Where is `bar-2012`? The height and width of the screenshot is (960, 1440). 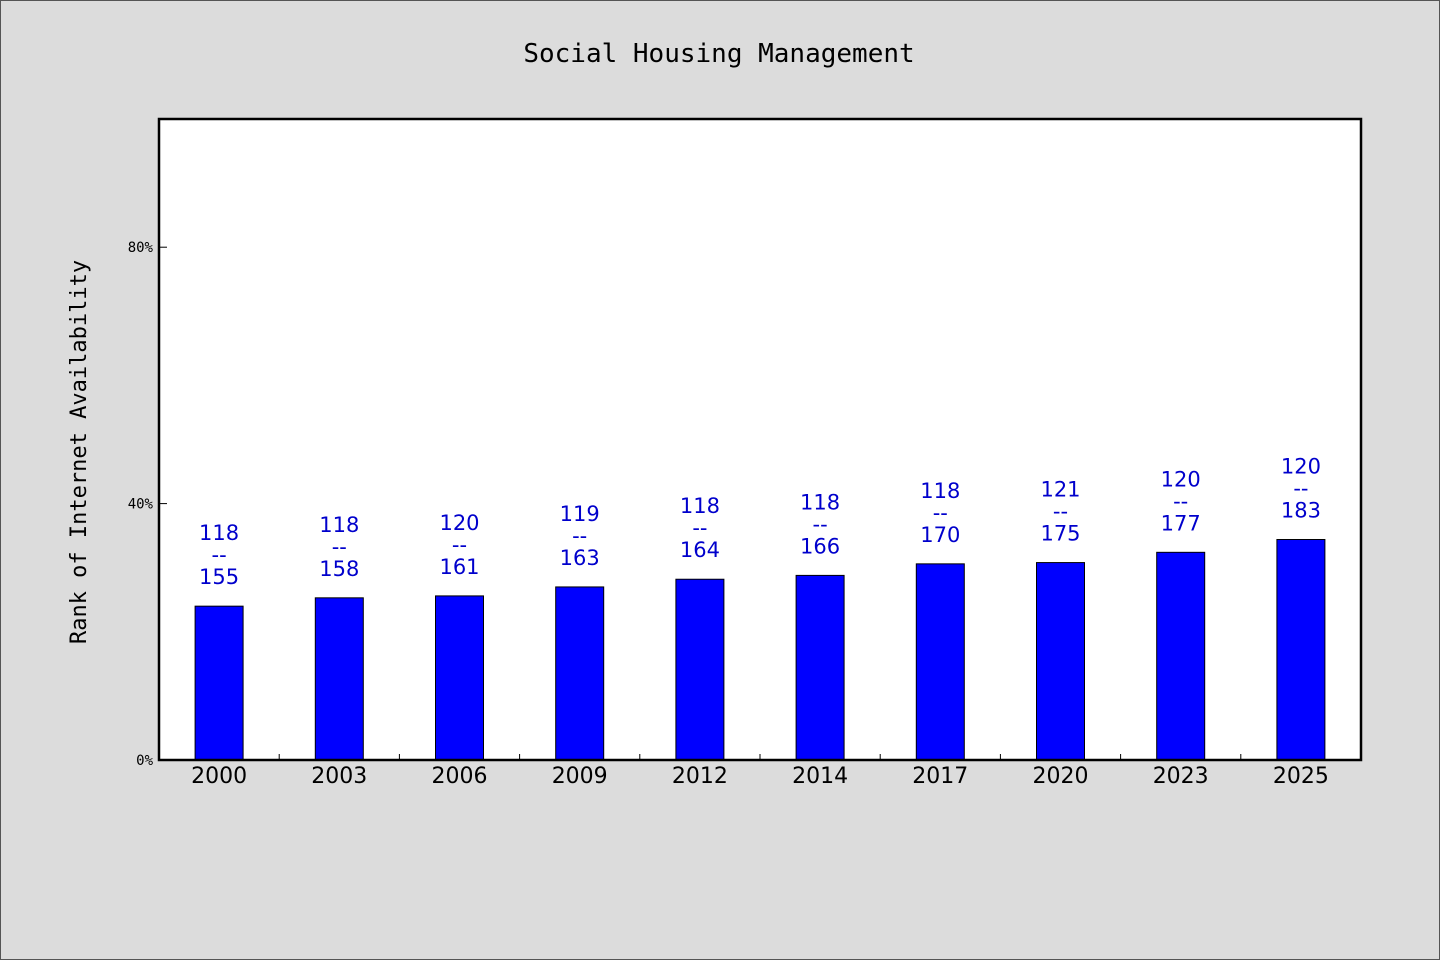
bar-2012 is located at coordinates (700, 669).